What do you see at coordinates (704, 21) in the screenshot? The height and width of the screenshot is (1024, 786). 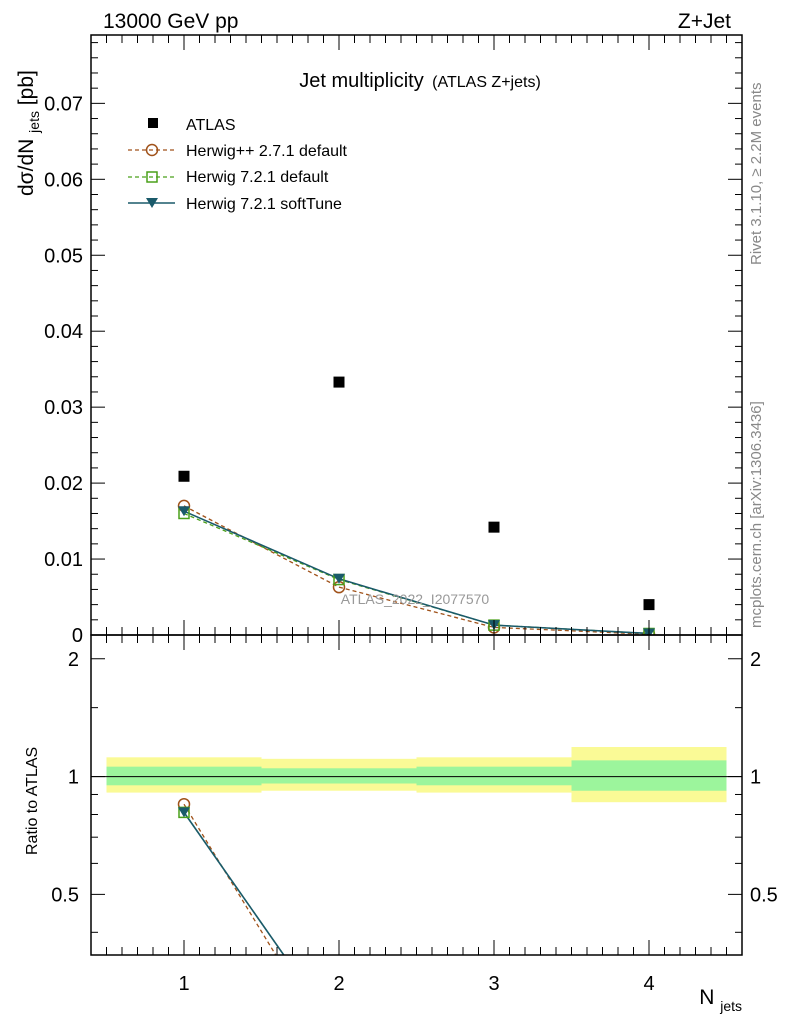 I see `header-right: Z+Jet` at bounding box center [704, 21].